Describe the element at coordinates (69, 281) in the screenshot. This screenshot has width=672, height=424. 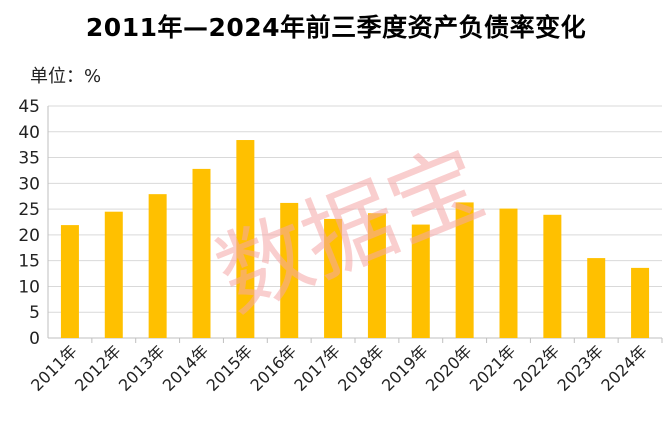
I see `bar-2011年` at that location.